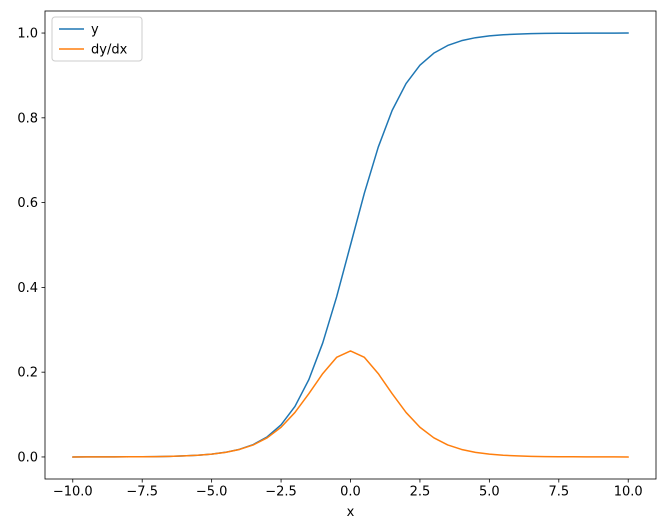  Describe the element at coordinates (27, 203) in the screenshot. I see `y-axis-tick-label: 0.6` at that location.